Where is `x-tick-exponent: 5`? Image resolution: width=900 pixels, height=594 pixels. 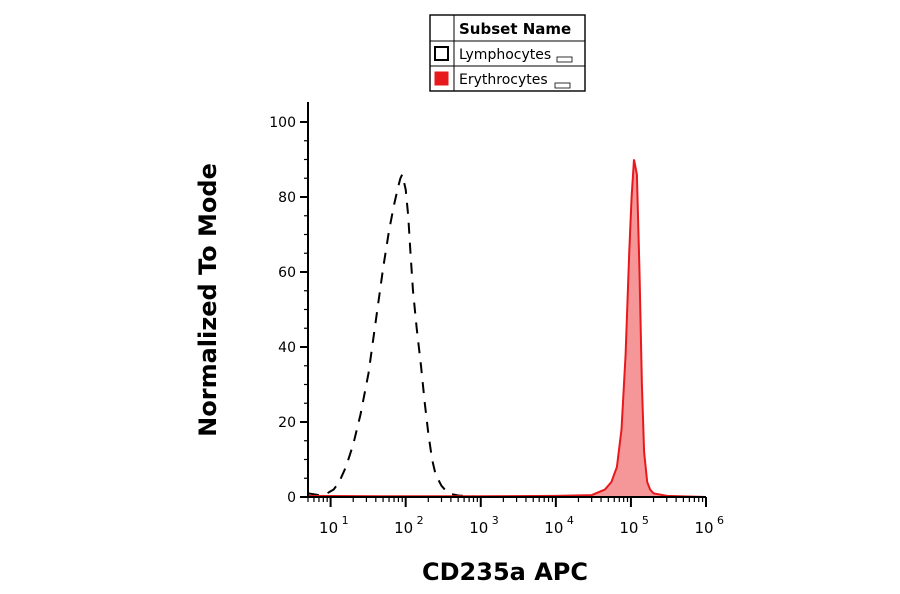
x-tick-exponent: 5 is located at coordinates (645, 520).